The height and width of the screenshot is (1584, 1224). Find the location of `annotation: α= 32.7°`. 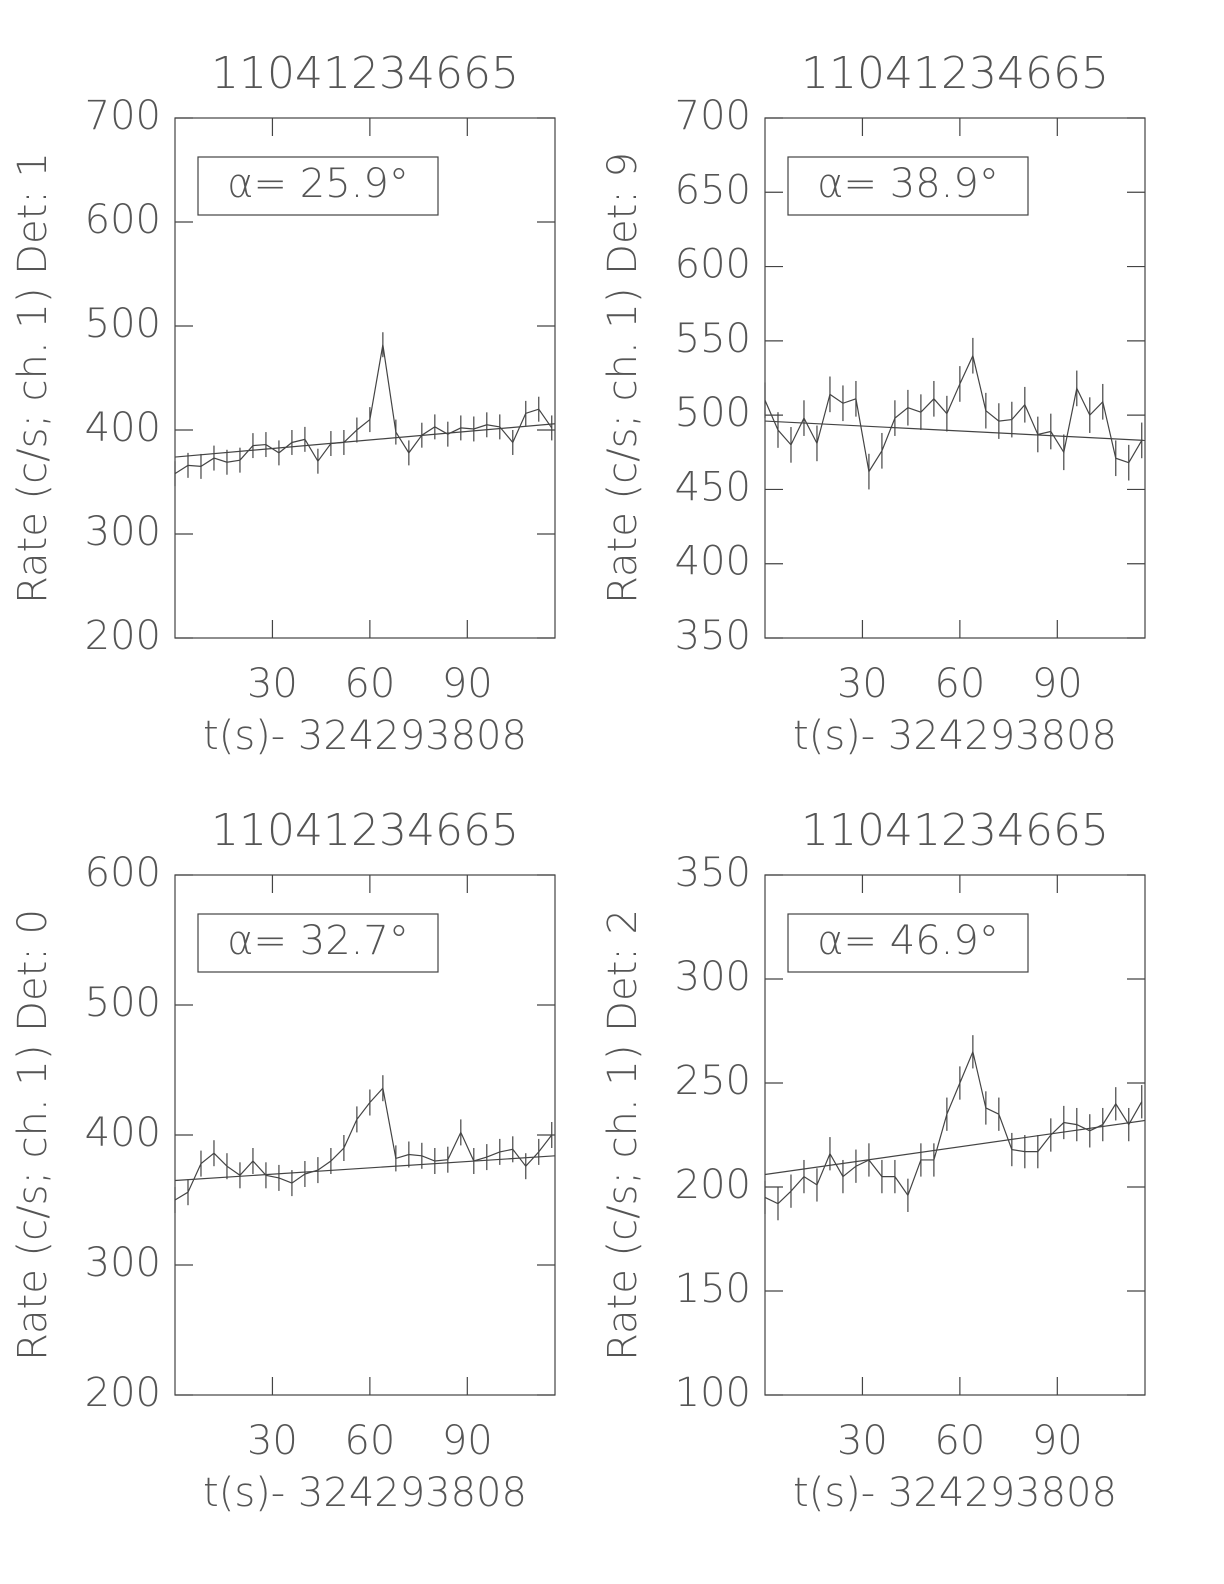

annotation: α= 32.7° is located at coordinates (318, 941).